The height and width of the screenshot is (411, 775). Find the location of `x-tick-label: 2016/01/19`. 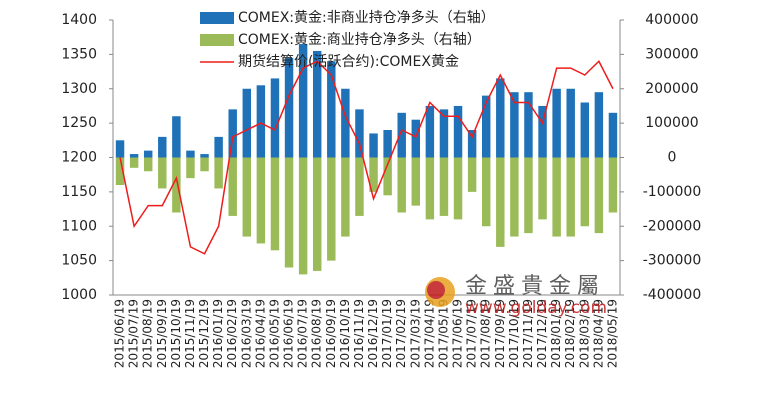

x-tick-label: 2016/01/19 is located at coordinates (218, 333).